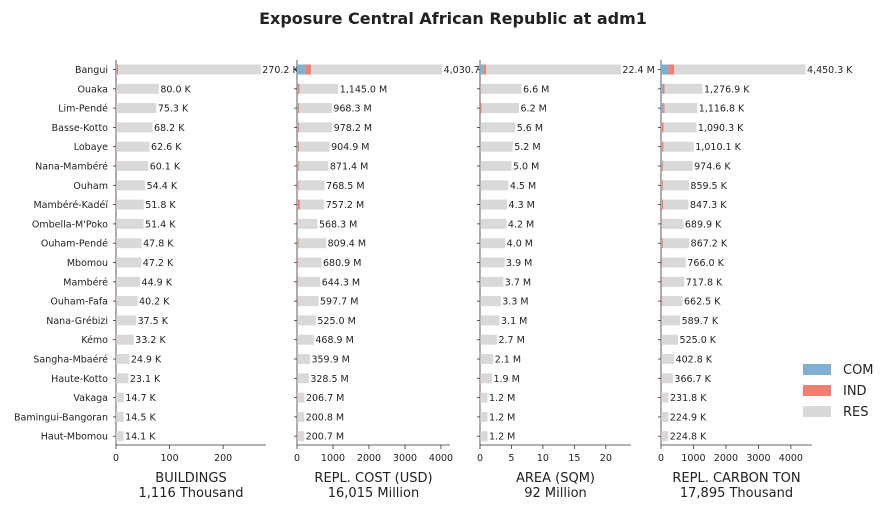 The height and width of the screenshot is (510, 890). I want to click on value-label: 1,090.3 K, so click(721, 128).